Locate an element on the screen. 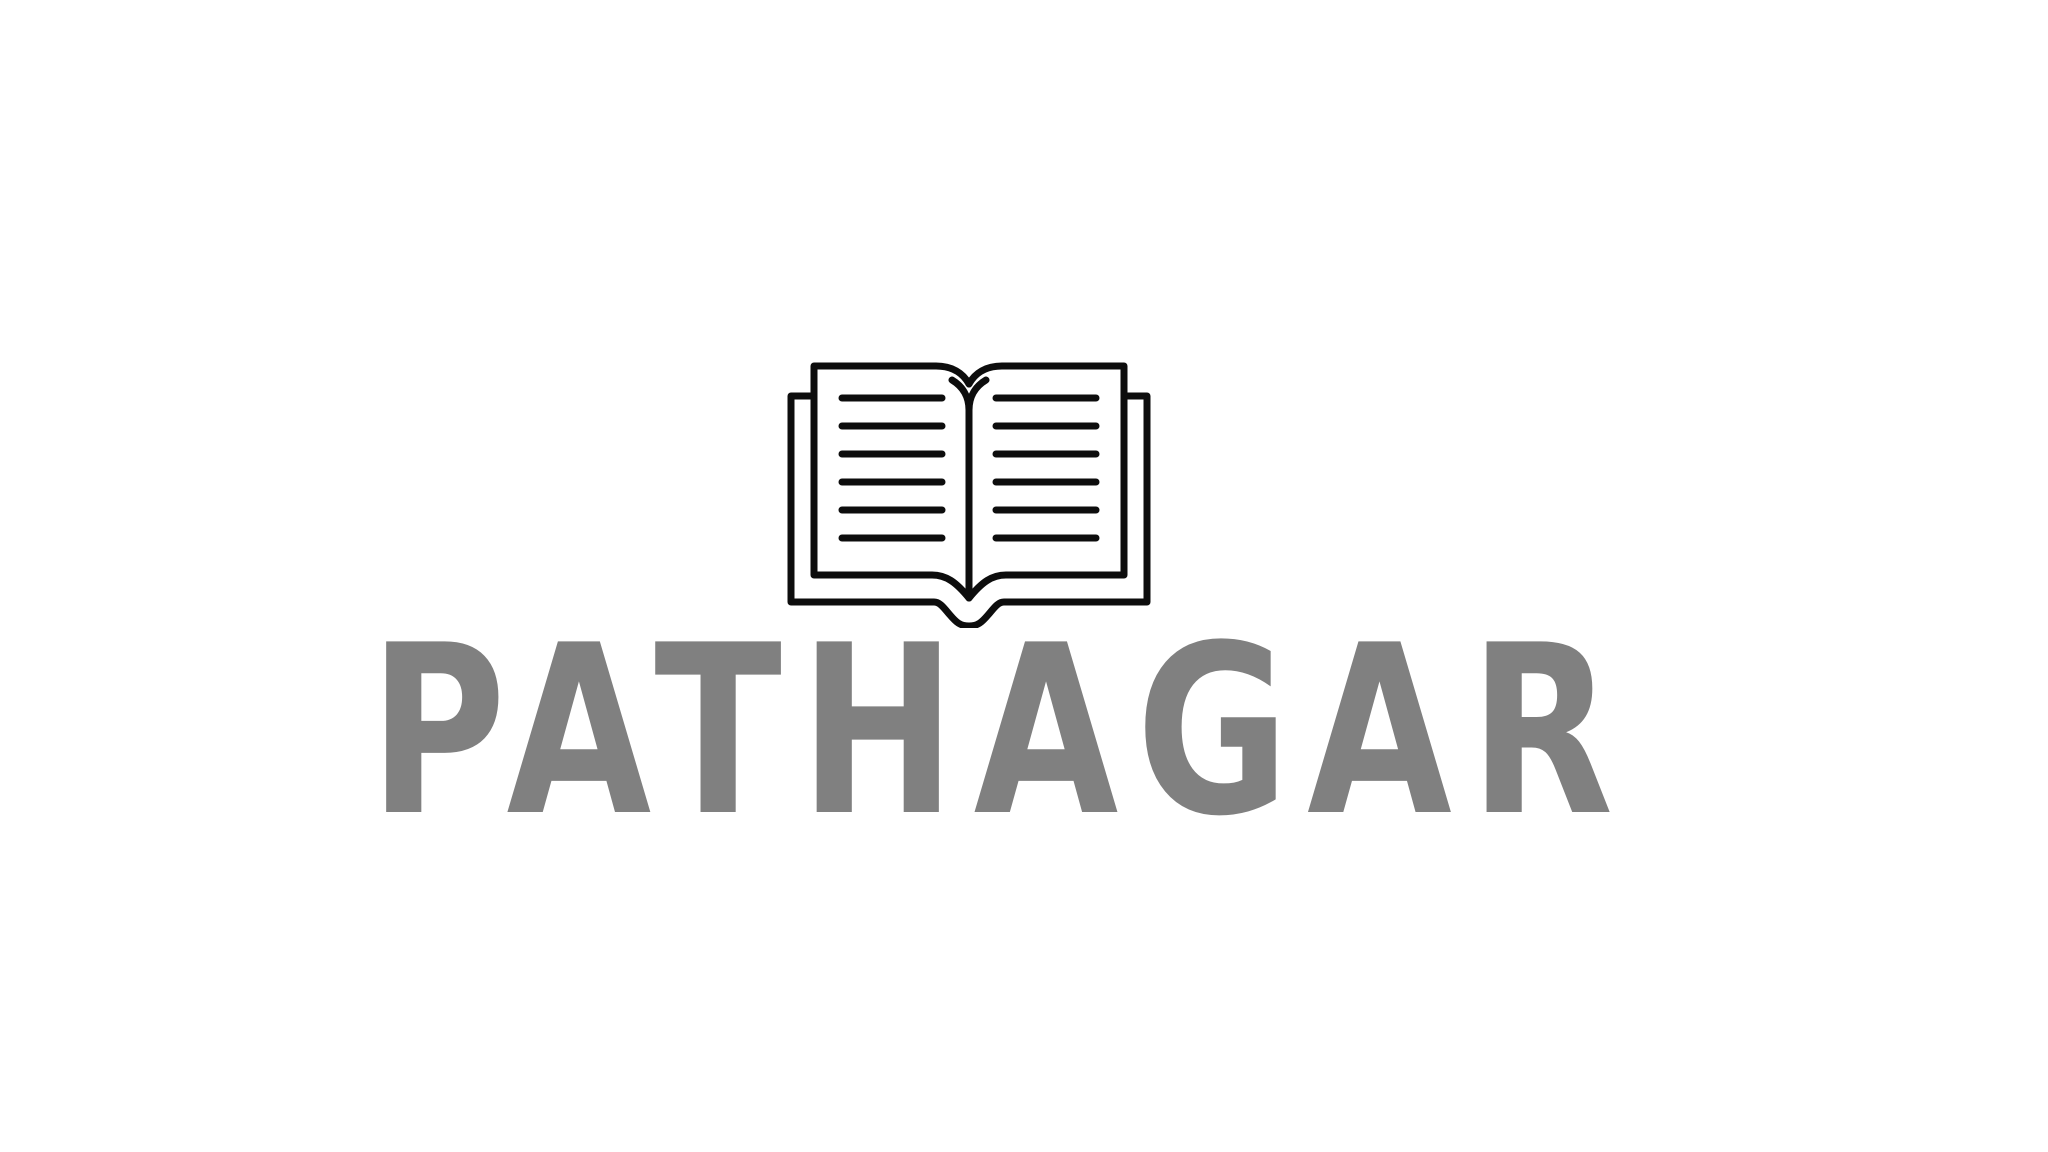  book-cover-outline is located at coordinates (969, 510).